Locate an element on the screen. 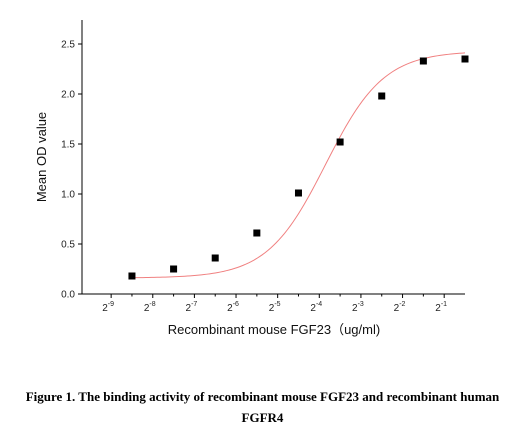 The width and height of the screenshot is (525, 441). x-ticks: 2-9 2-8 2-7 2-6 2-5 2-4 2-3 2-2 2-1 is located at coordinates (274, 304).